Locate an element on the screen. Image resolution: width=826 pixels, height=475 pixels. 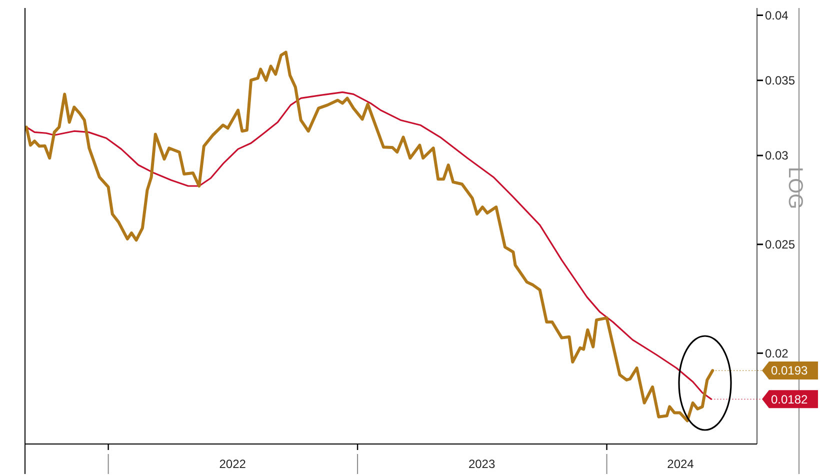
text: LOG is located at coordinates (795, 188).